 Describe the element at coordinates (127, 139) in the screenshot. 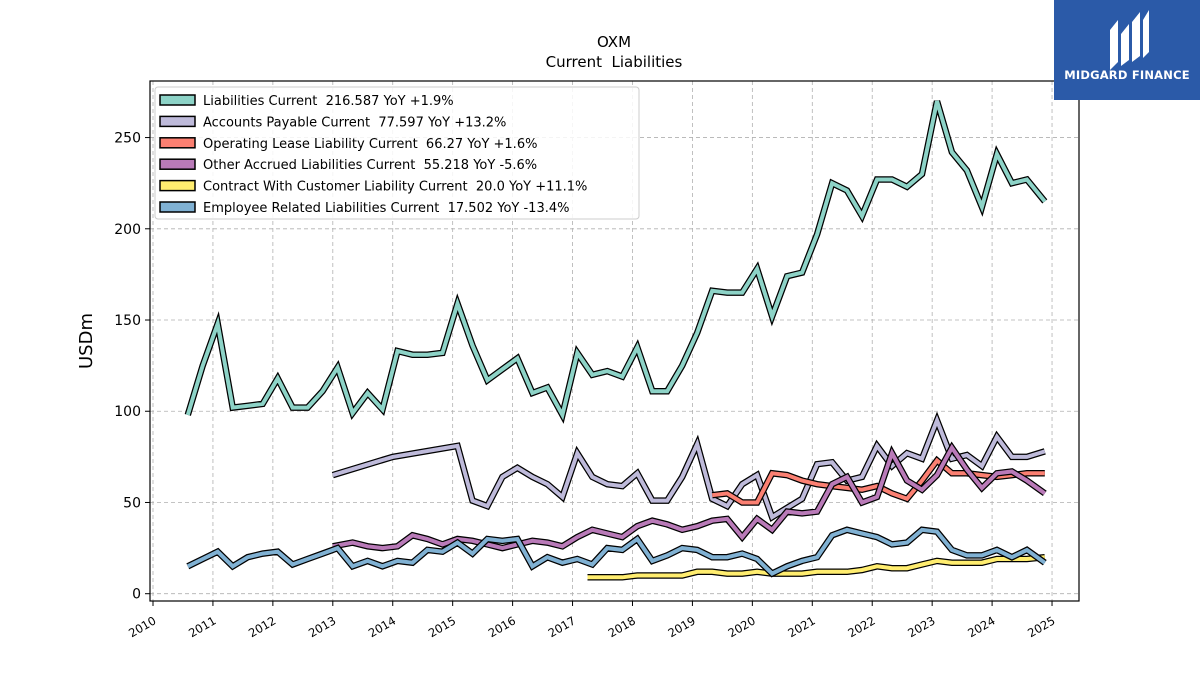

I see `y-tick-label: 250` at that location.